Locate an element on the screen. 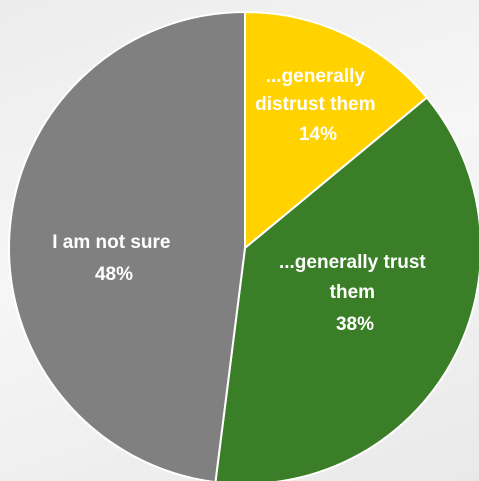  slice-label-not-sure: I am not sure 48% is located at coordinates (114, 258).